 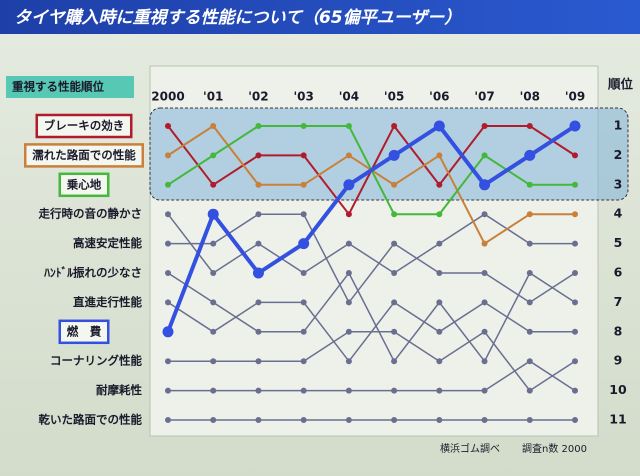 I want to click on x-tick-label: '07, so click(x=484, y=97).